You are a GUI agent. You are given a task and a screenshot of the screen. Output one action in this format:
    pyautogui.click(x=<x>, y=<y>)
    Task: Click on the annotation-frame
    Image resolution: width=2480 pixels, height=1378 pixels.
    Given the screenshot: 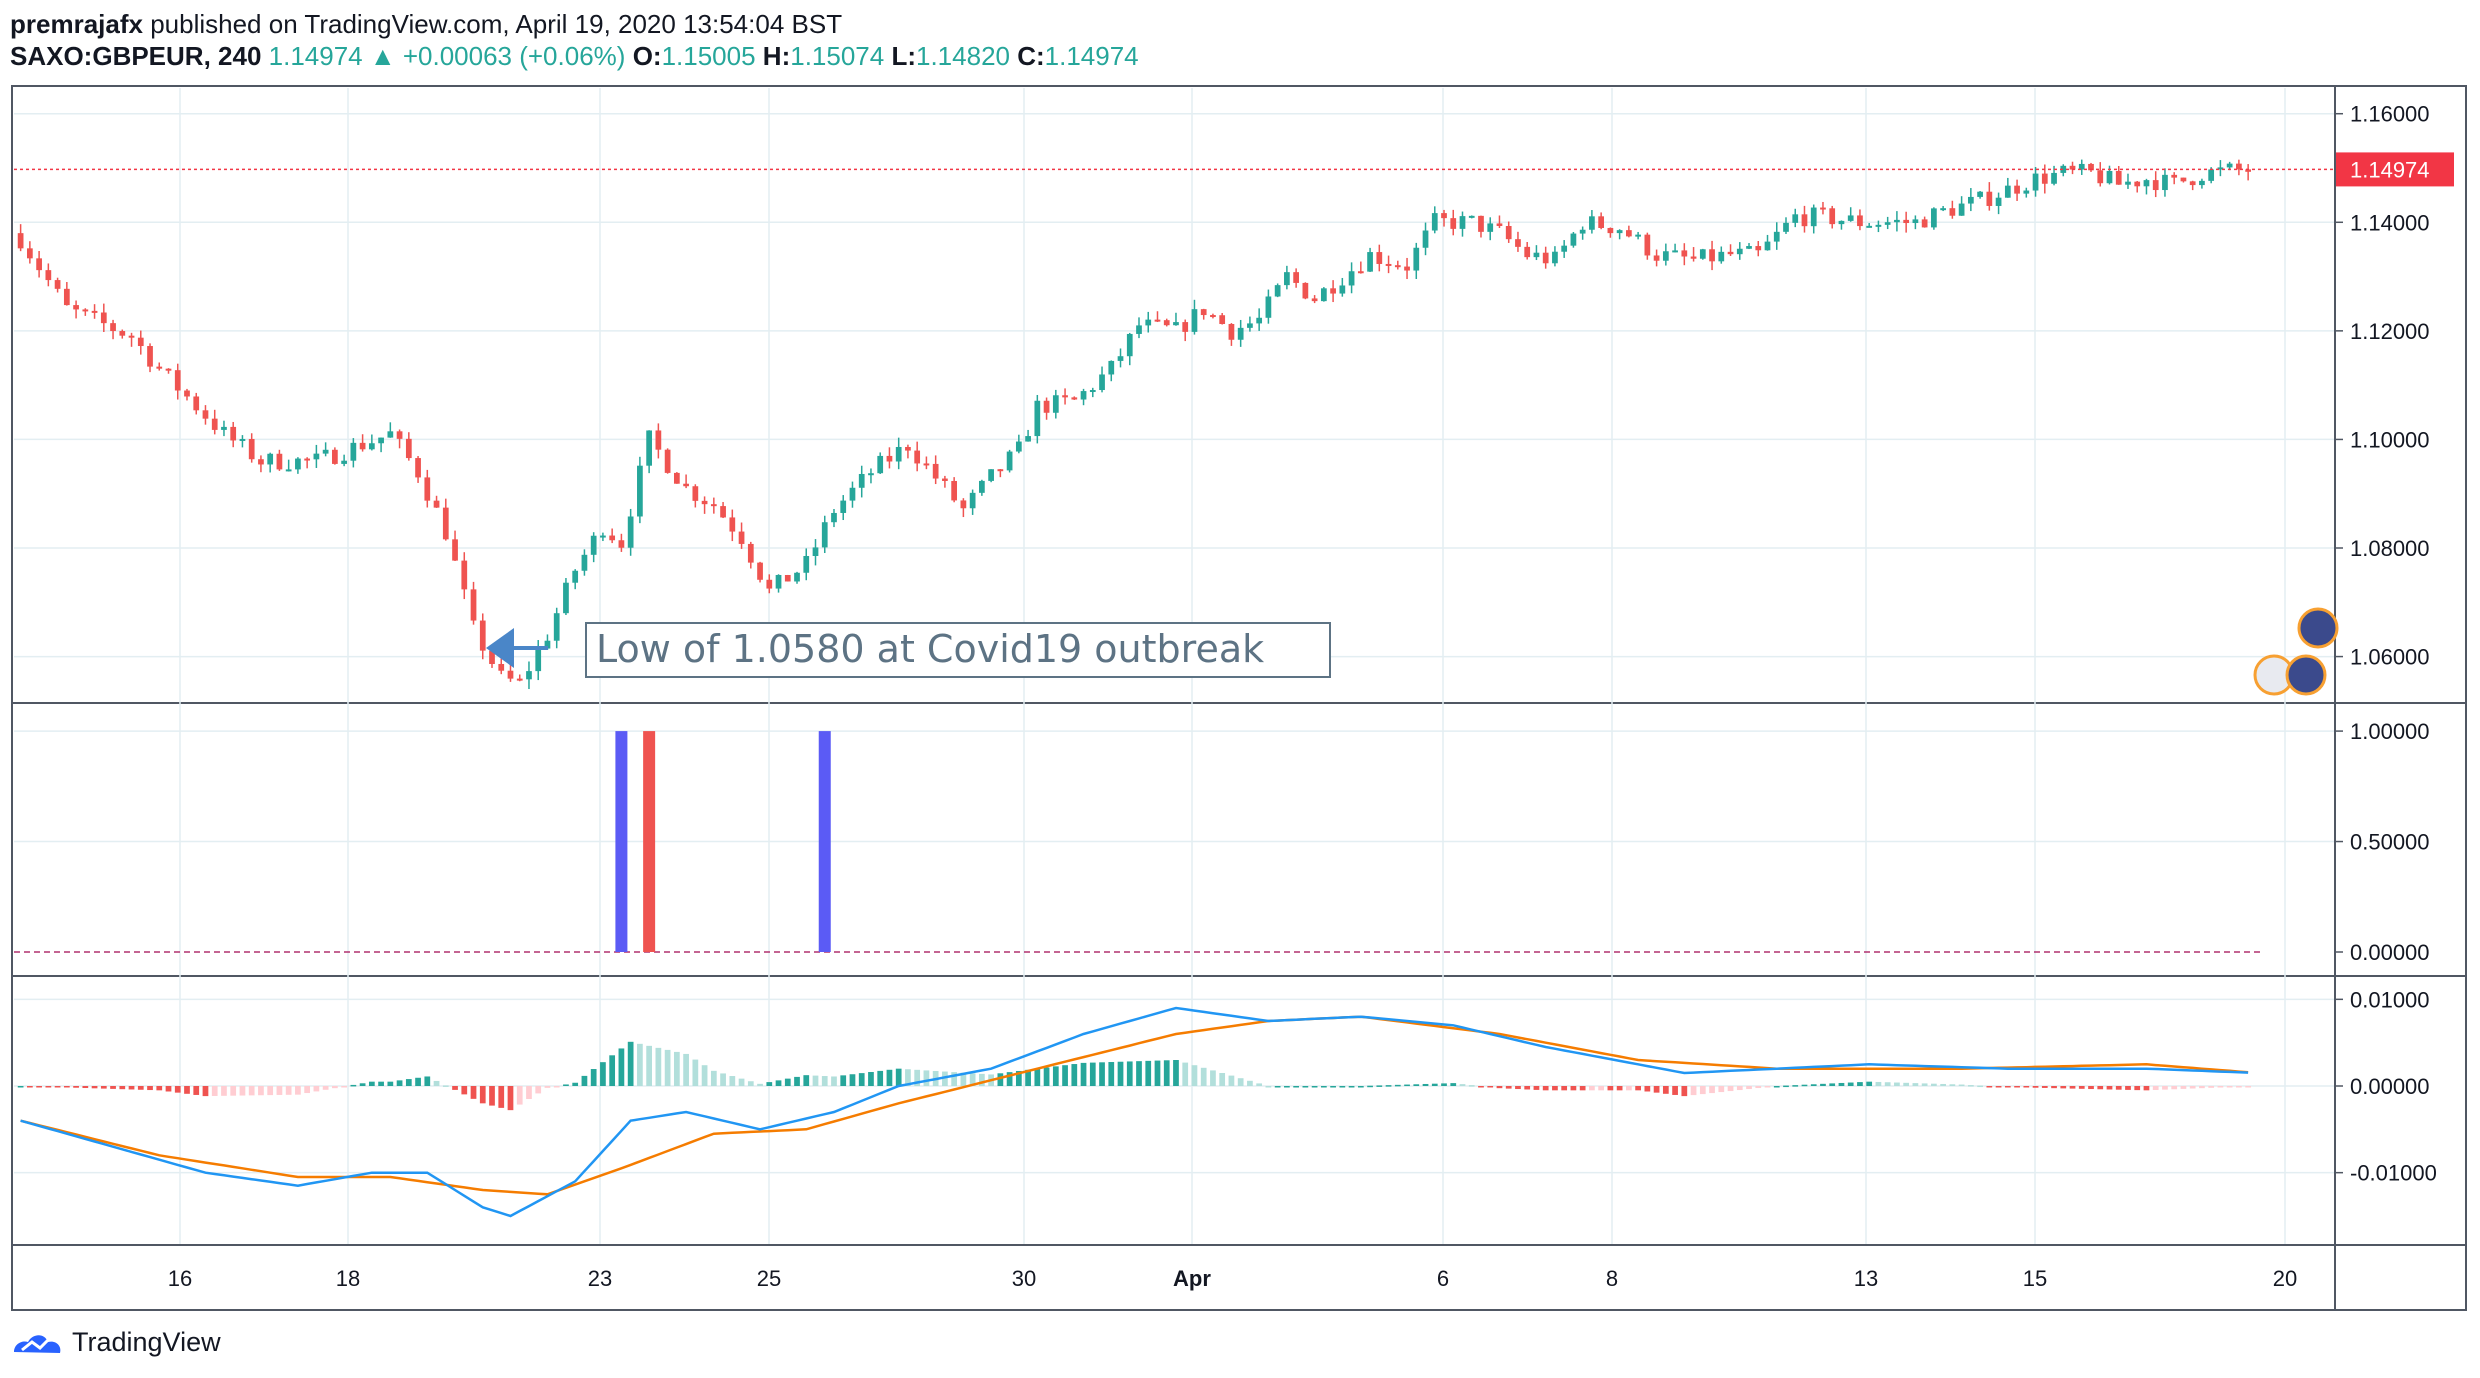 What is the action you would take?
    pyautogui.click(x=958, y=650)
    